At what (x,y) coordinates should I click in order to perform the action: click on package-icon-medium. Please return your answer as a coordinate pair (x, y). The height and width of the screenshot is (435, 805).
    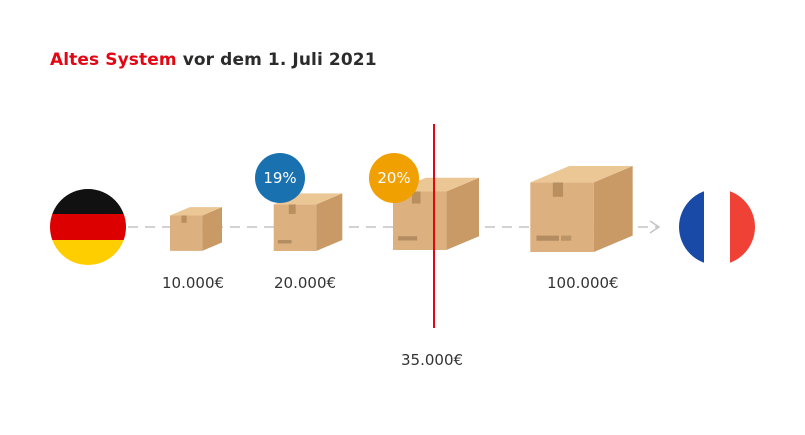
    Looking at the image, I should click on (308, 222).